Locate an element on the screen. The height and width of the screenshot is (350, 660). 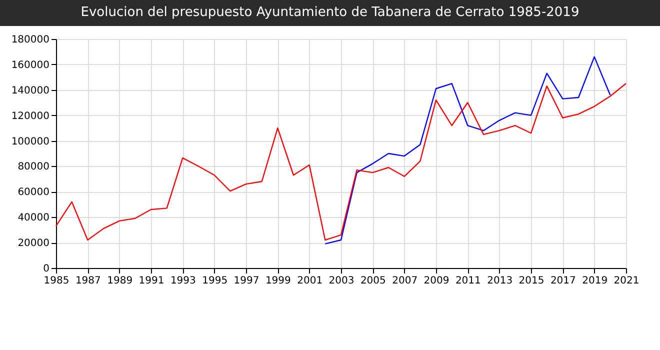
x-tick-label: 1997 is located at coordinates (247, 281).